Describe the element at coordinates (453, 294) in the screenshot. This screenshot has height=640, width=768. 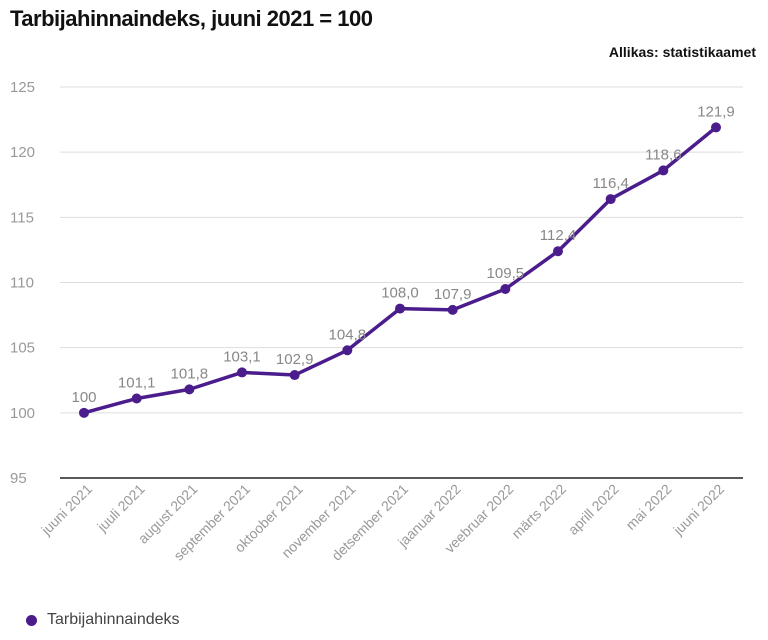
I see `data-label: 107,9` at that location.